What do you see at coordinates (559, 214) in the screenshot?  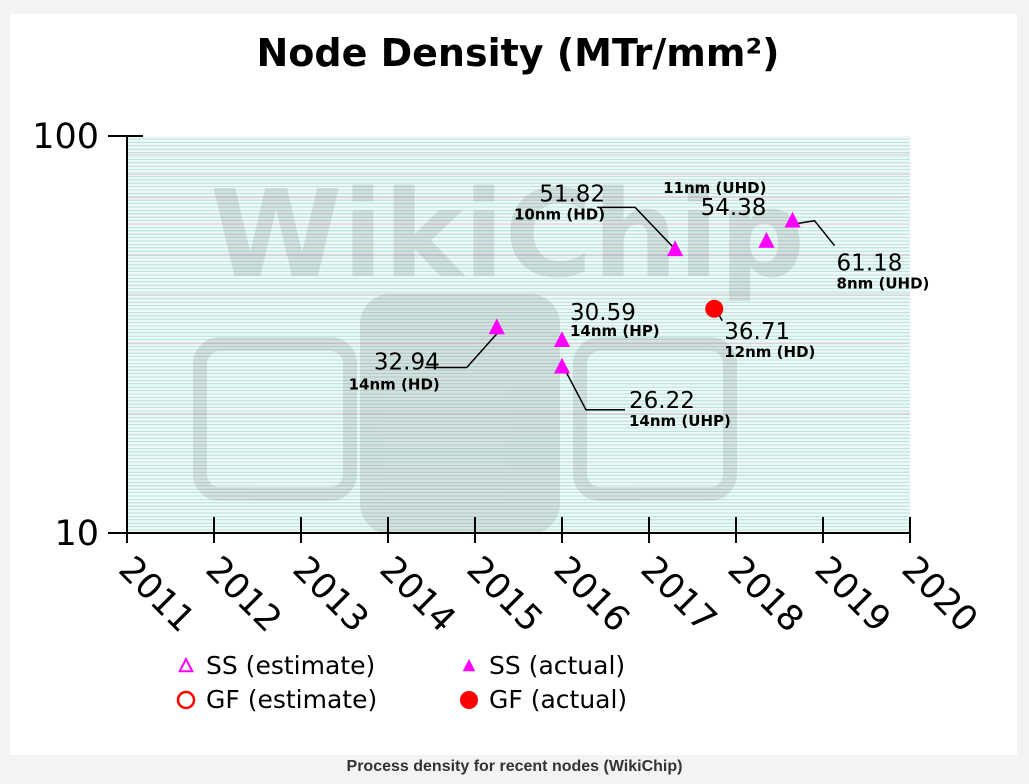 I see `data-node-label: 10nm (HD)` at bounding box center [559, 214].